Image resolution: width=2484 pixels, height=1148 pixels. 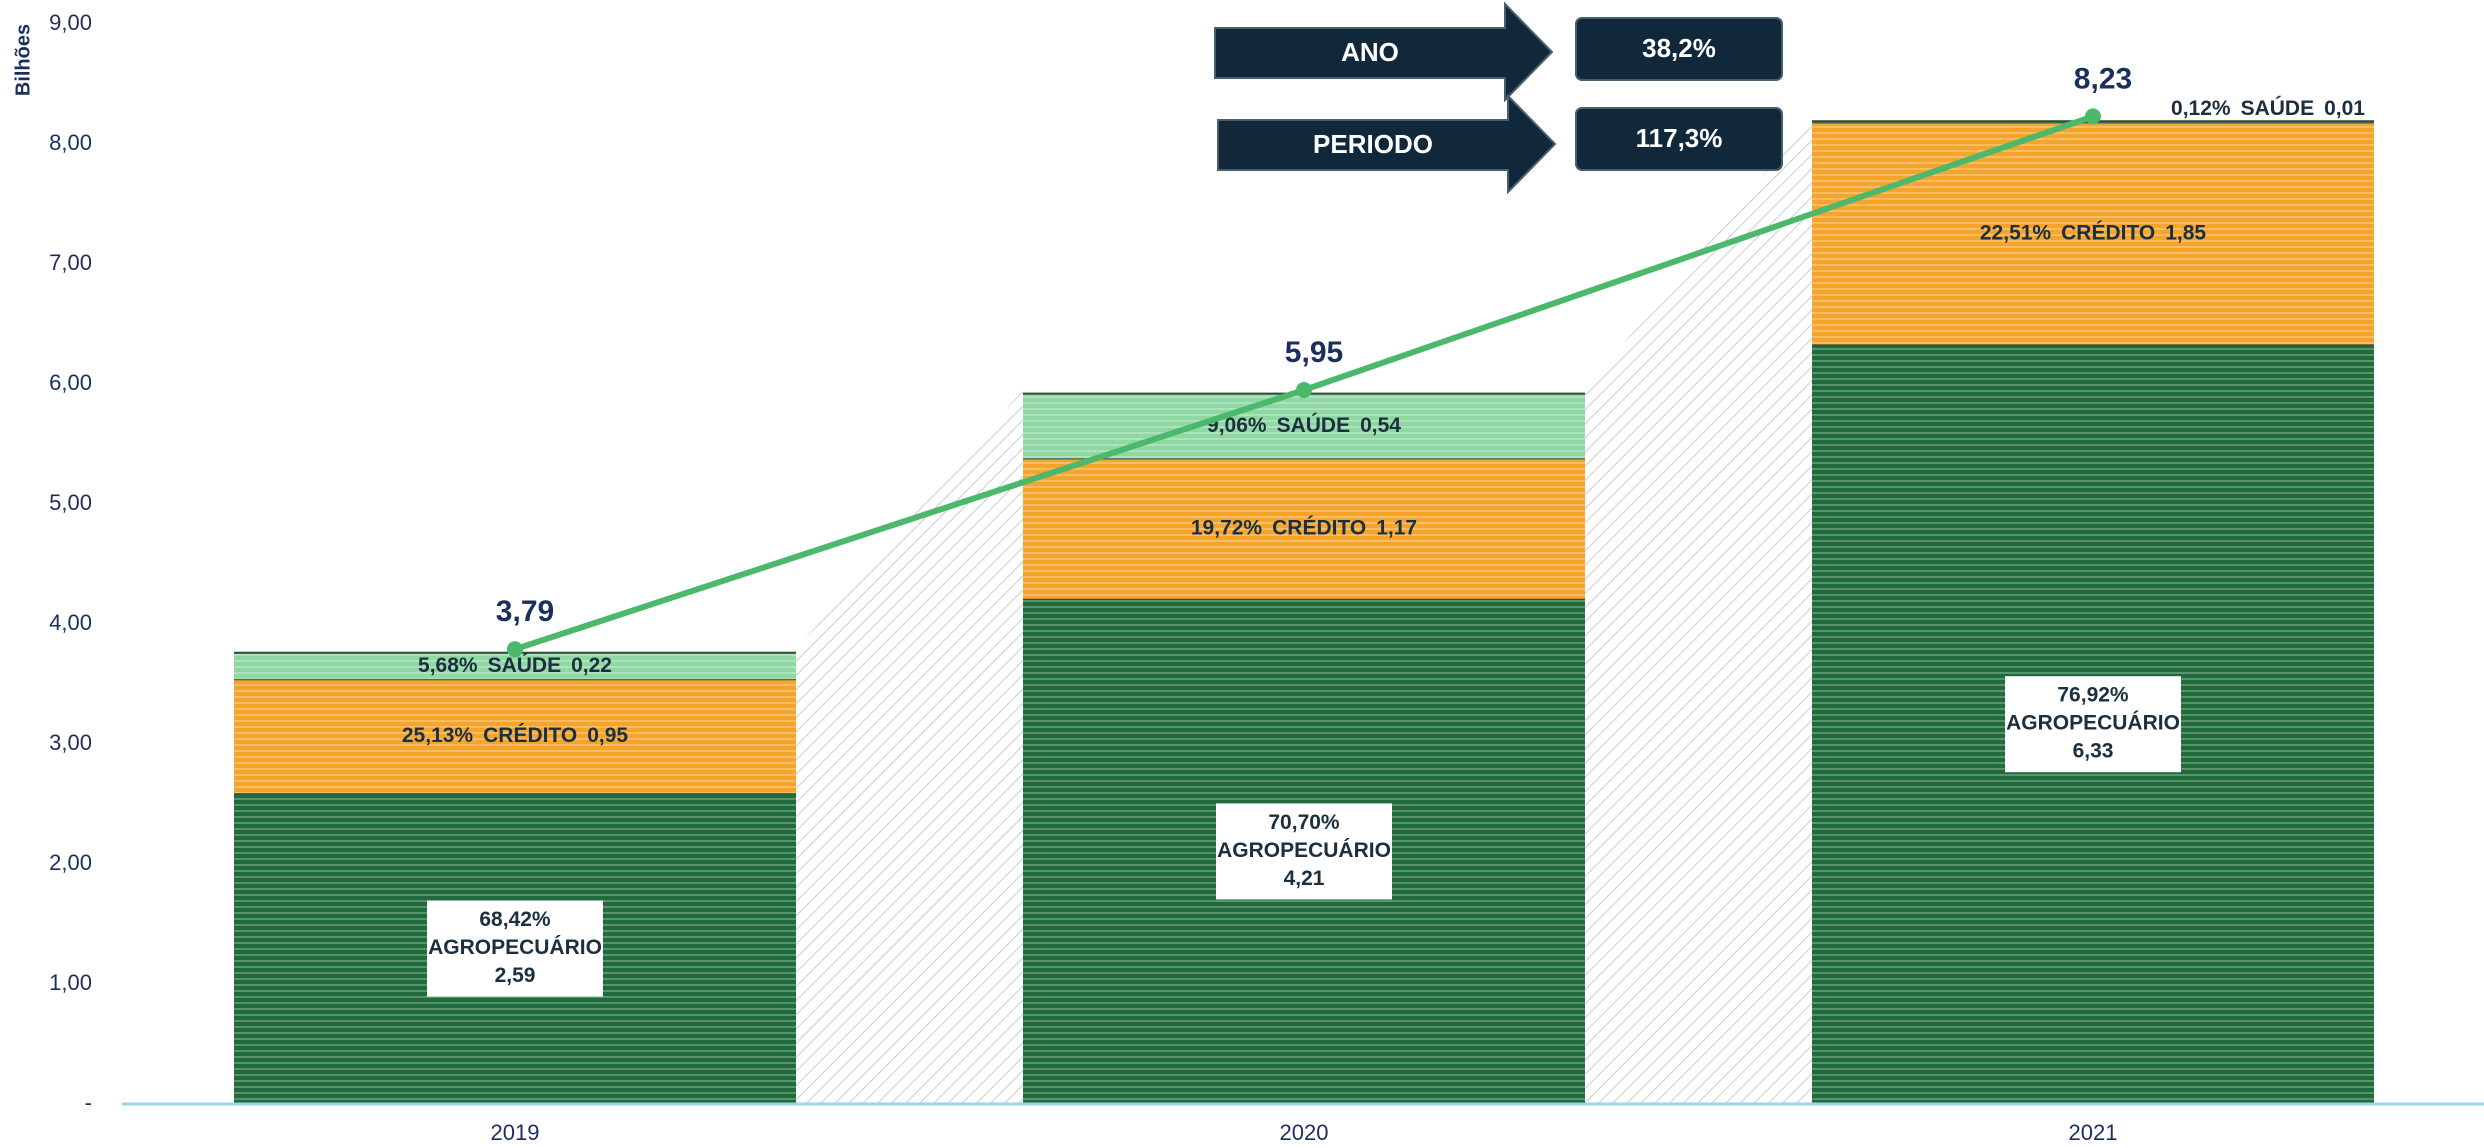 What do you see at coordinates (1396, 527) in the screenshot?
I see `segment-label-part: 1,17` at bounding box center [1396, 527].